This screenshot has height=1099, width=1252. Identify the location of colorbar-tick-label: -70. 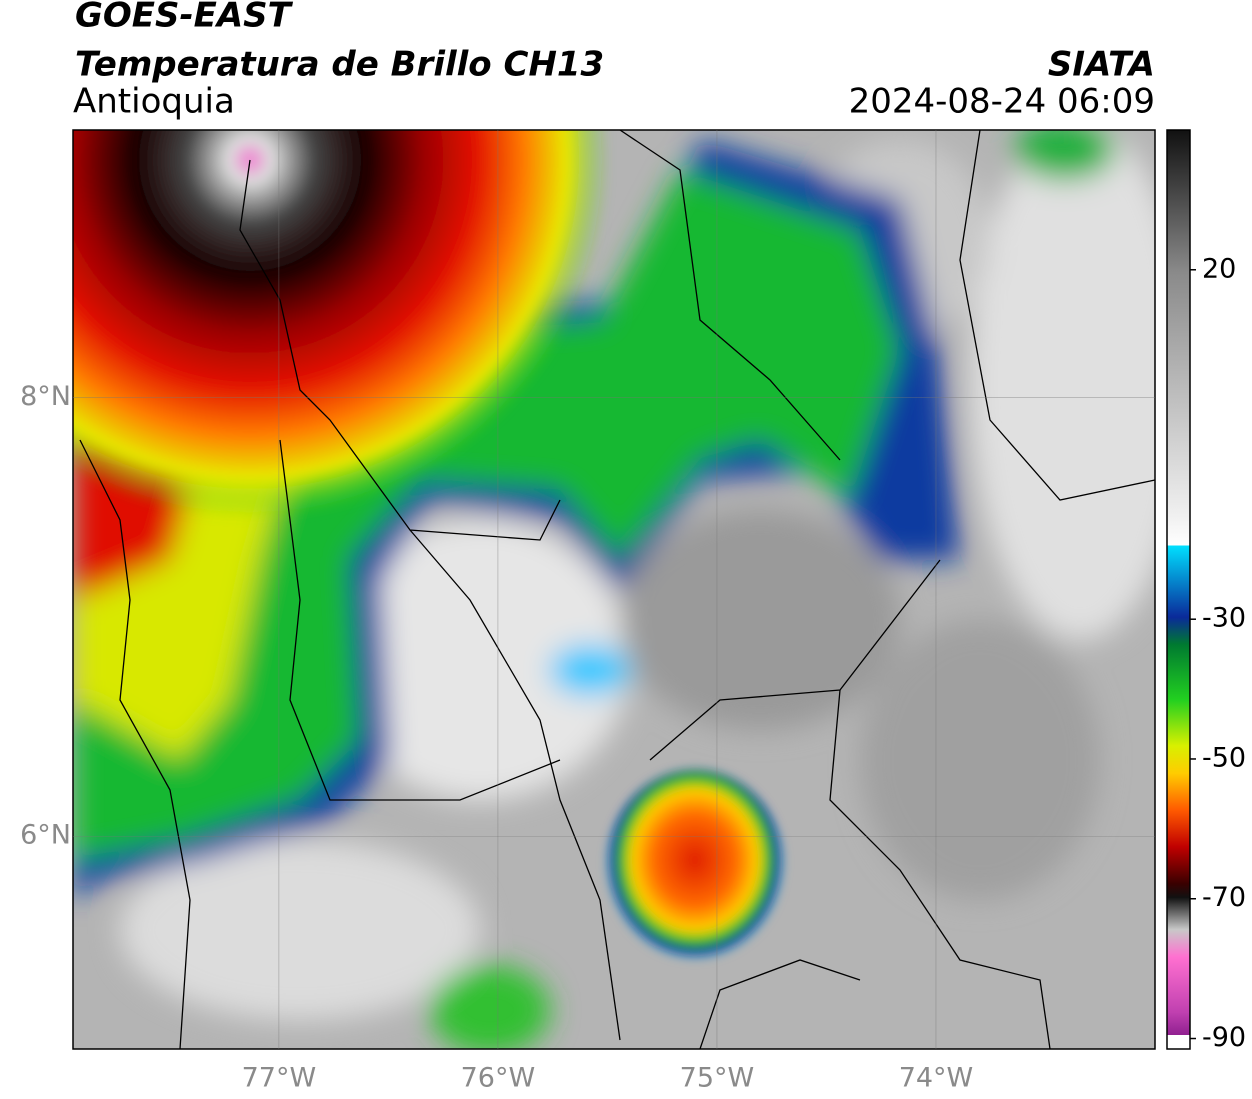
(1224, 897).